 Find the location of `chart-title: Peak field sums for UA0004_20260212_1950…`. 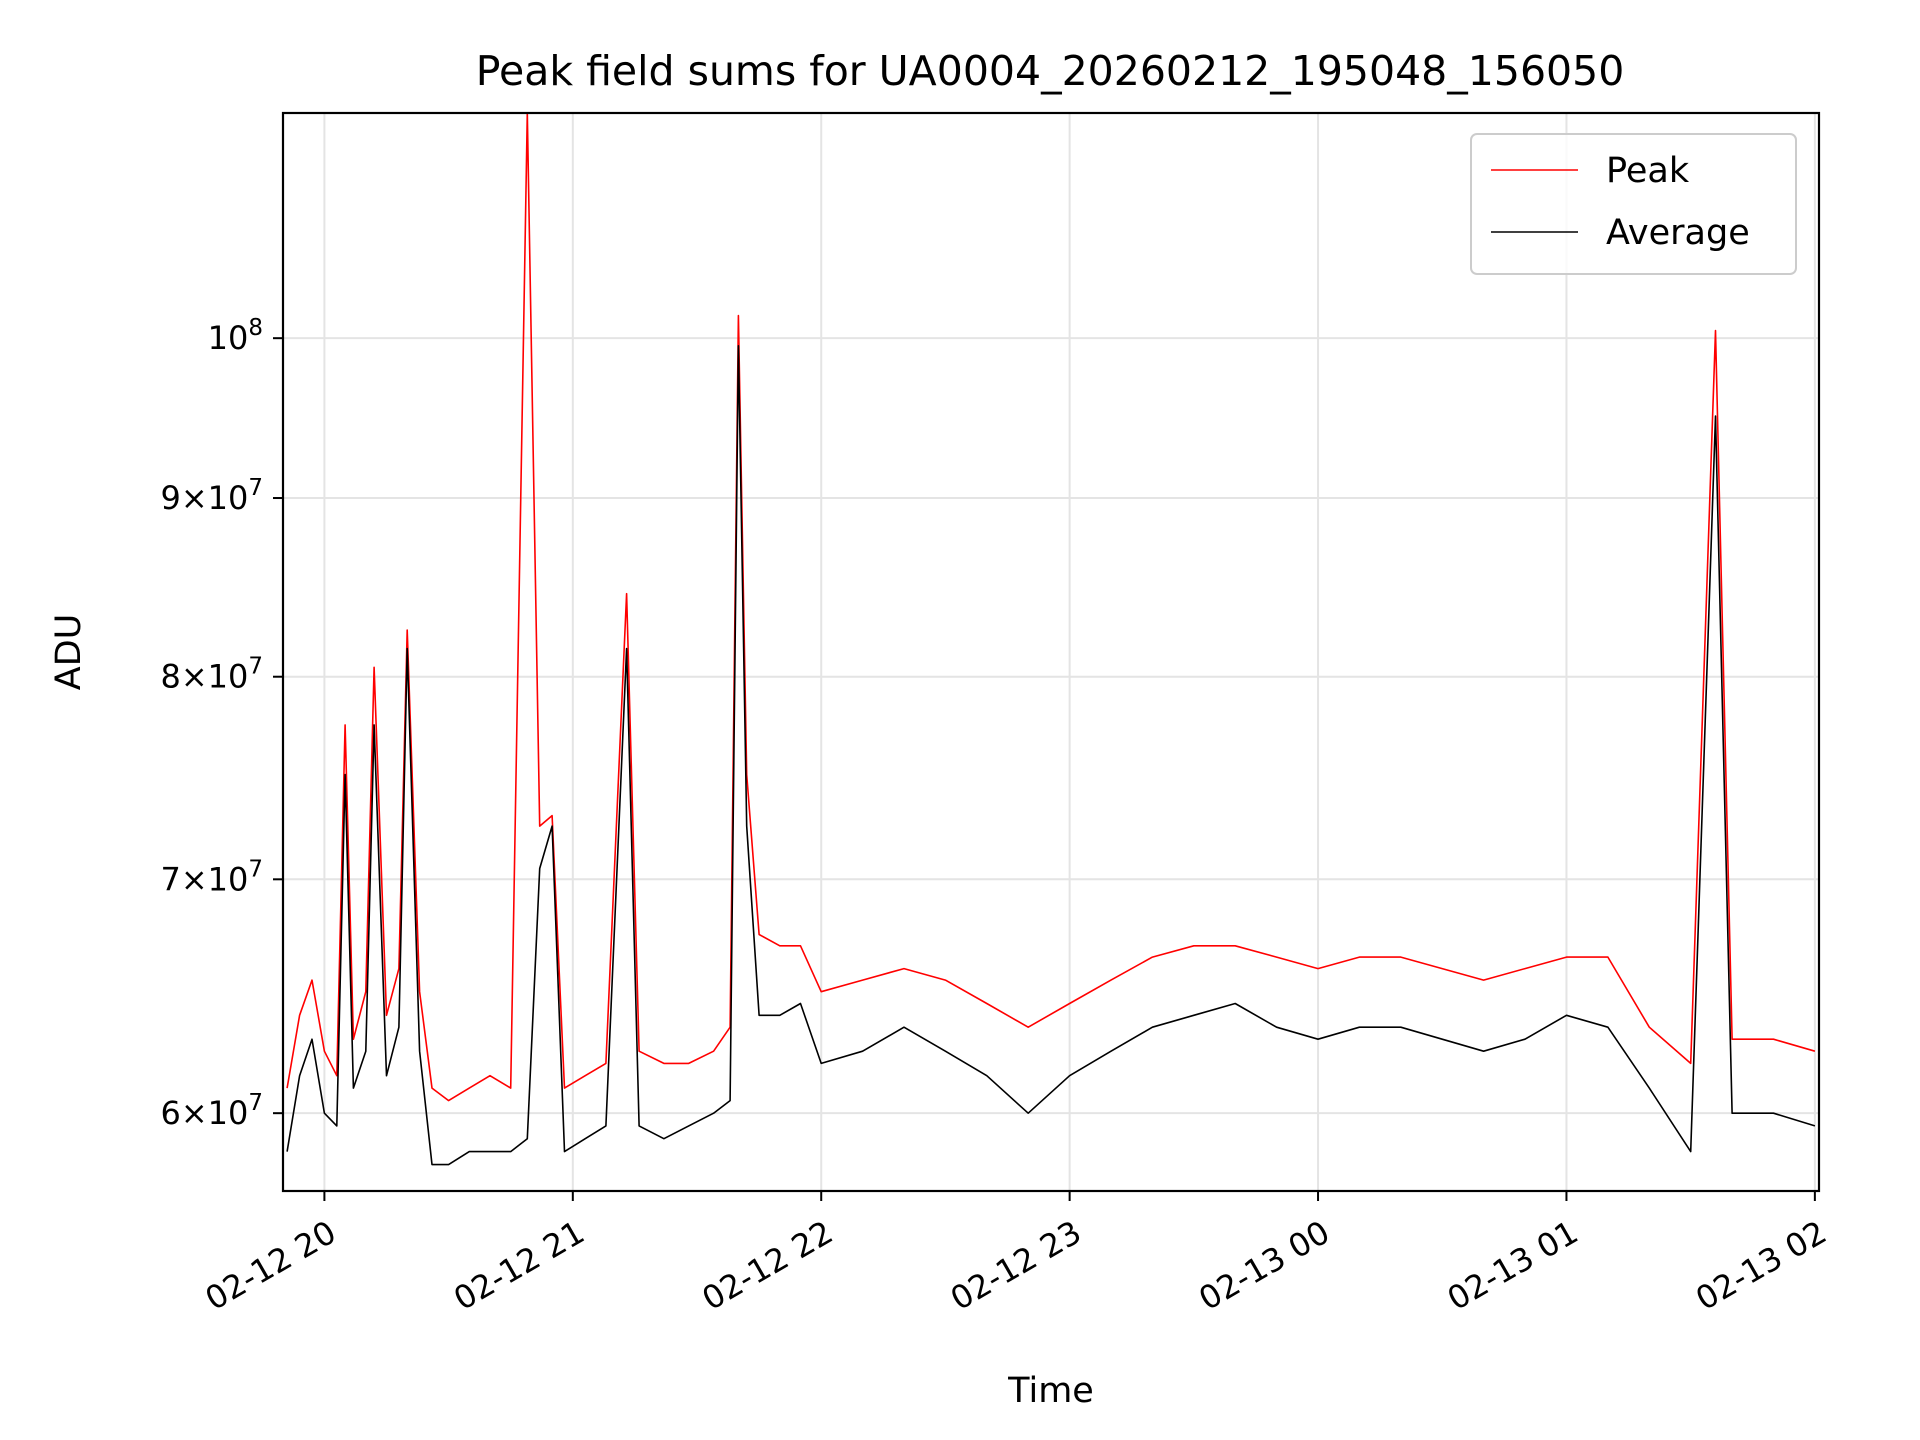

chart-title: Peak field sums for UA0004_20260212_1950… is located at coordinates (1050, 71).